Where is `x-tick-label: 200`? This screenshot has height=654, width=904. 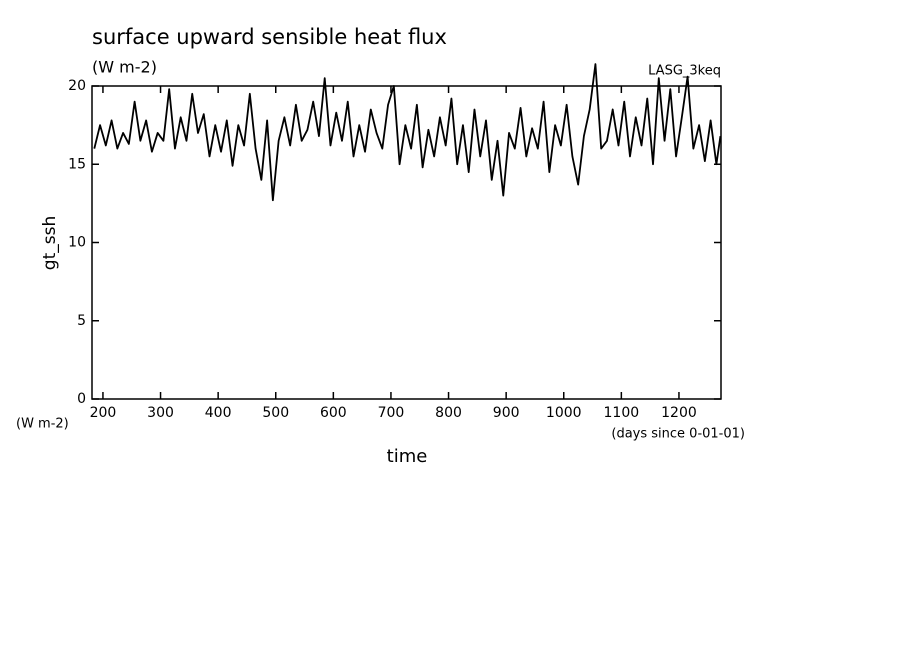
x-tick-label: 200 is located at coordinates (103, 413).